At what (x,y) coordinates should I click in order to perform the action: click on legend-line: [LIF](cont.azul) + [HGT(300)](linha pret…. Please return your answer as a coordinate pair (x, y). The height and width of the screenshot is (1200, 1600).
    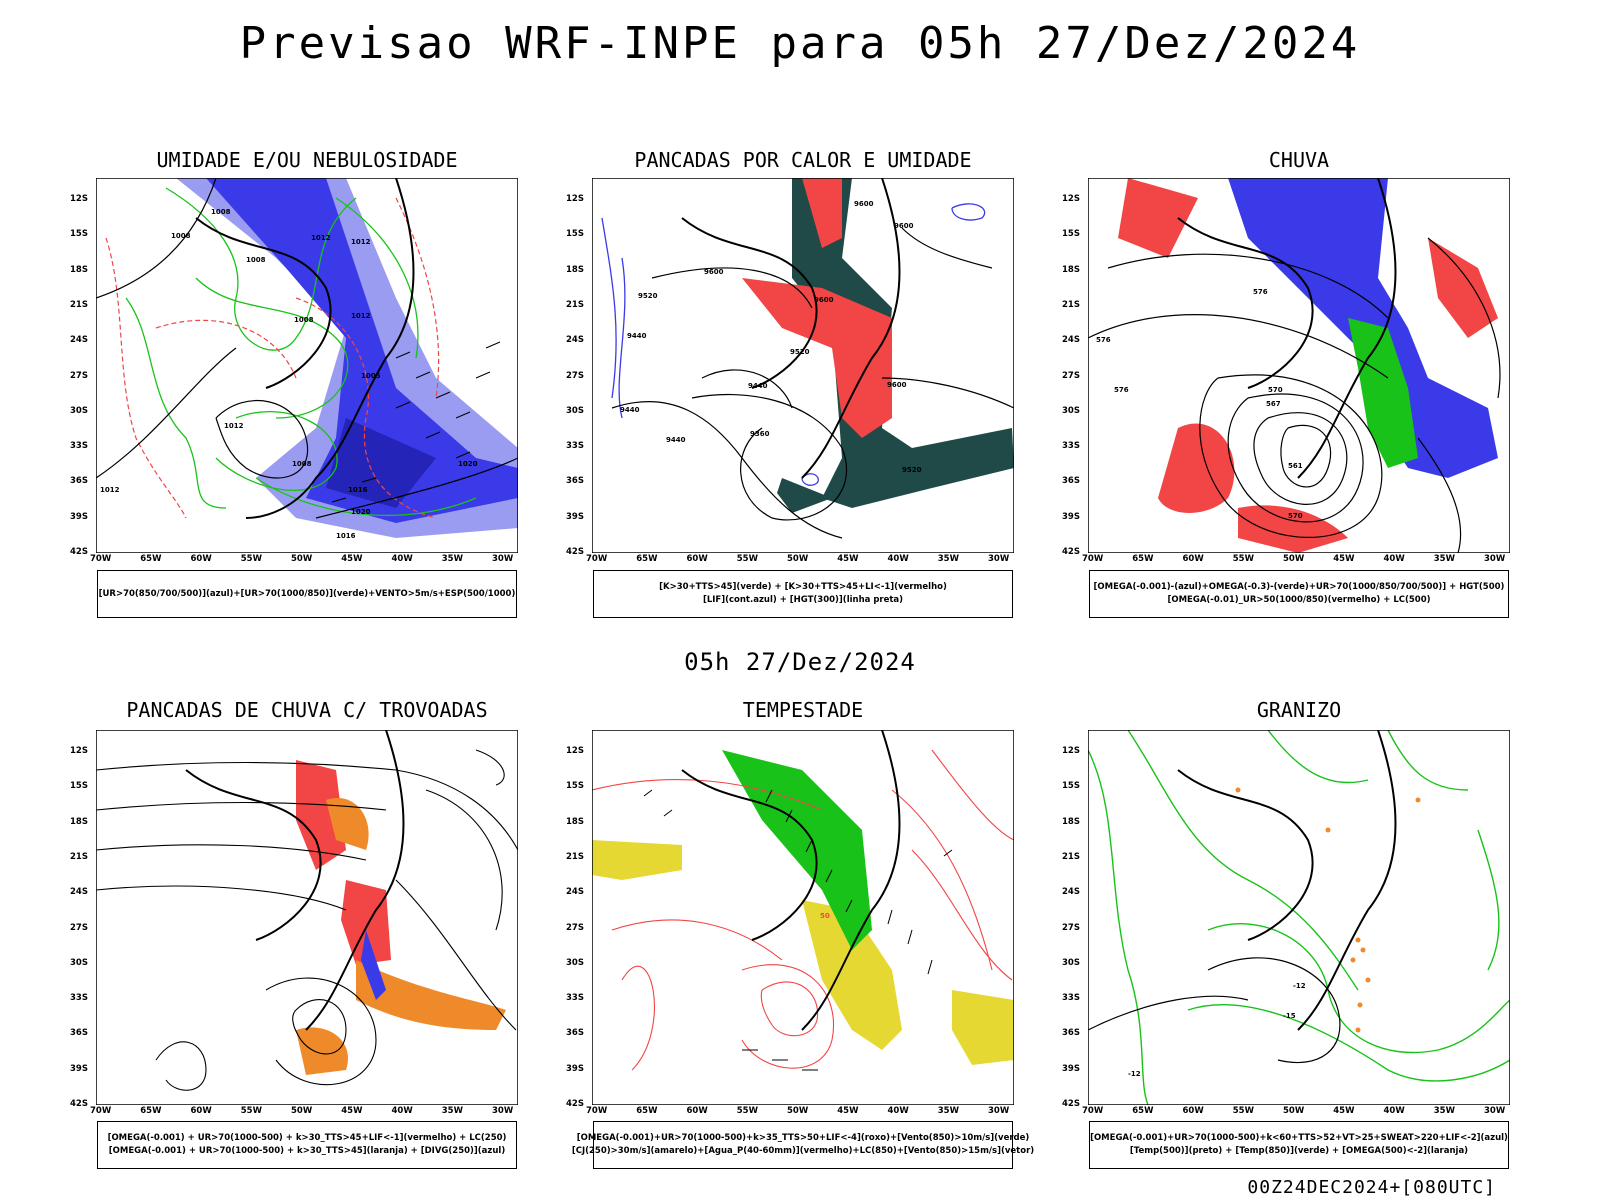
    Looking at the image, I should click on (803, 600).